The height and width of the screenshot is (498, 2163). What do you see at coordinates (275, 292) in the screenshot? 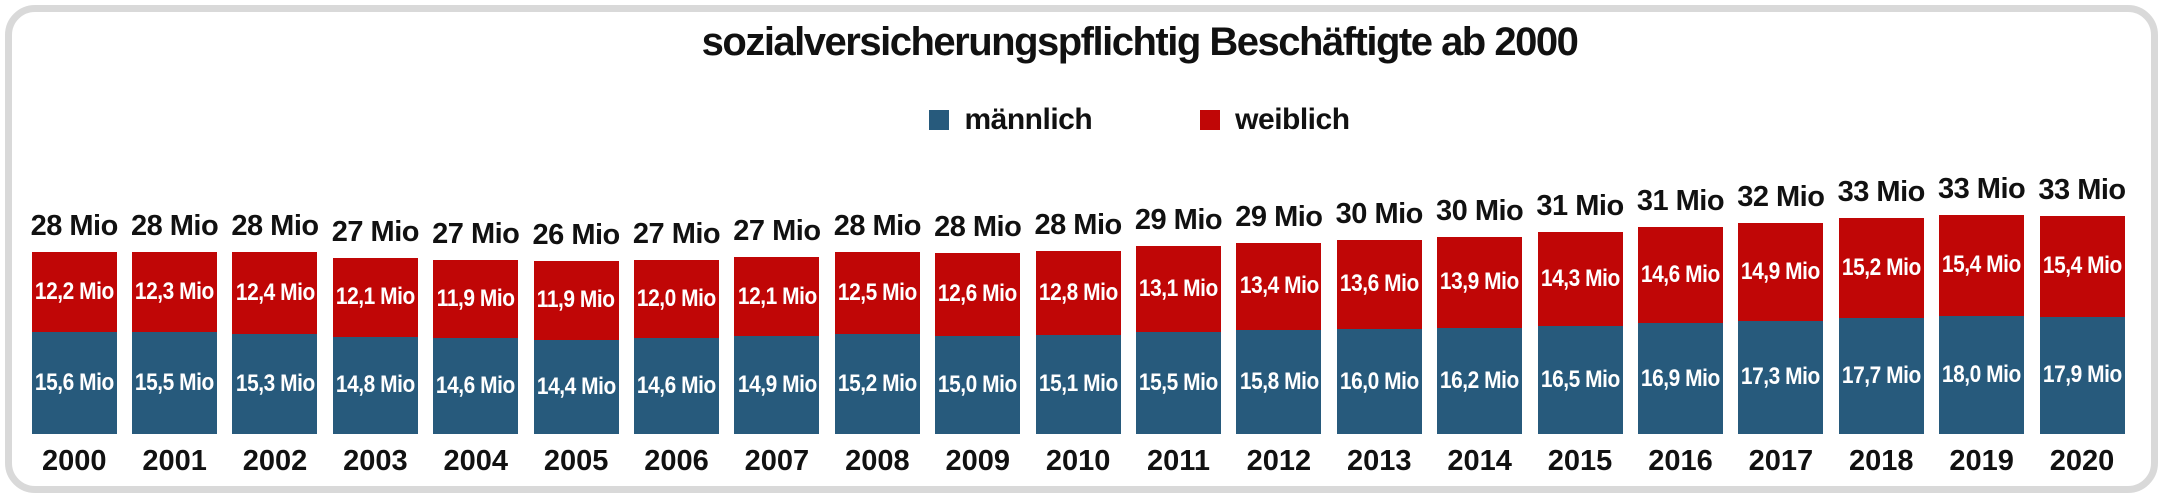
I see `bar-value-label-weiblich: 12,4 Mio` at bounding box center [275, 292].